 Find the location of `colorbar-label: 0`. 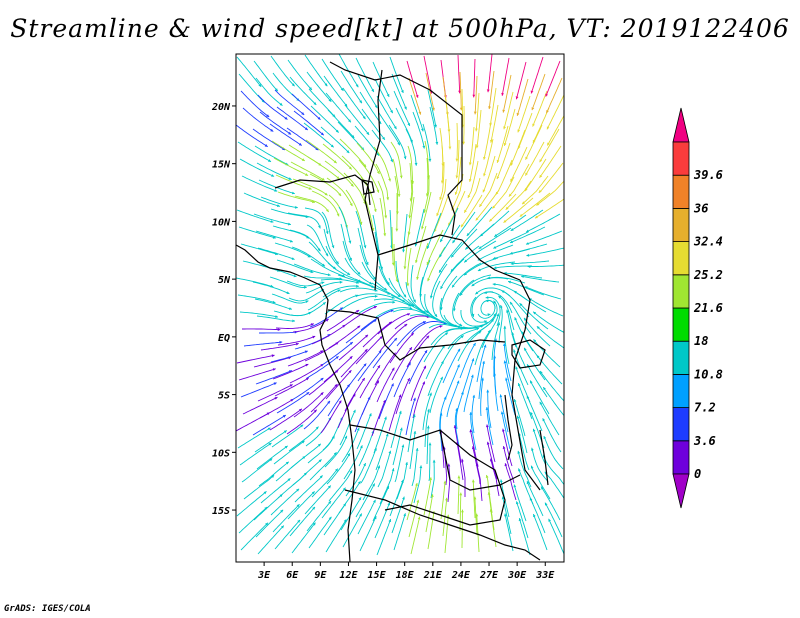

colorbar-label: 0 is located at coordinates (697, 474).